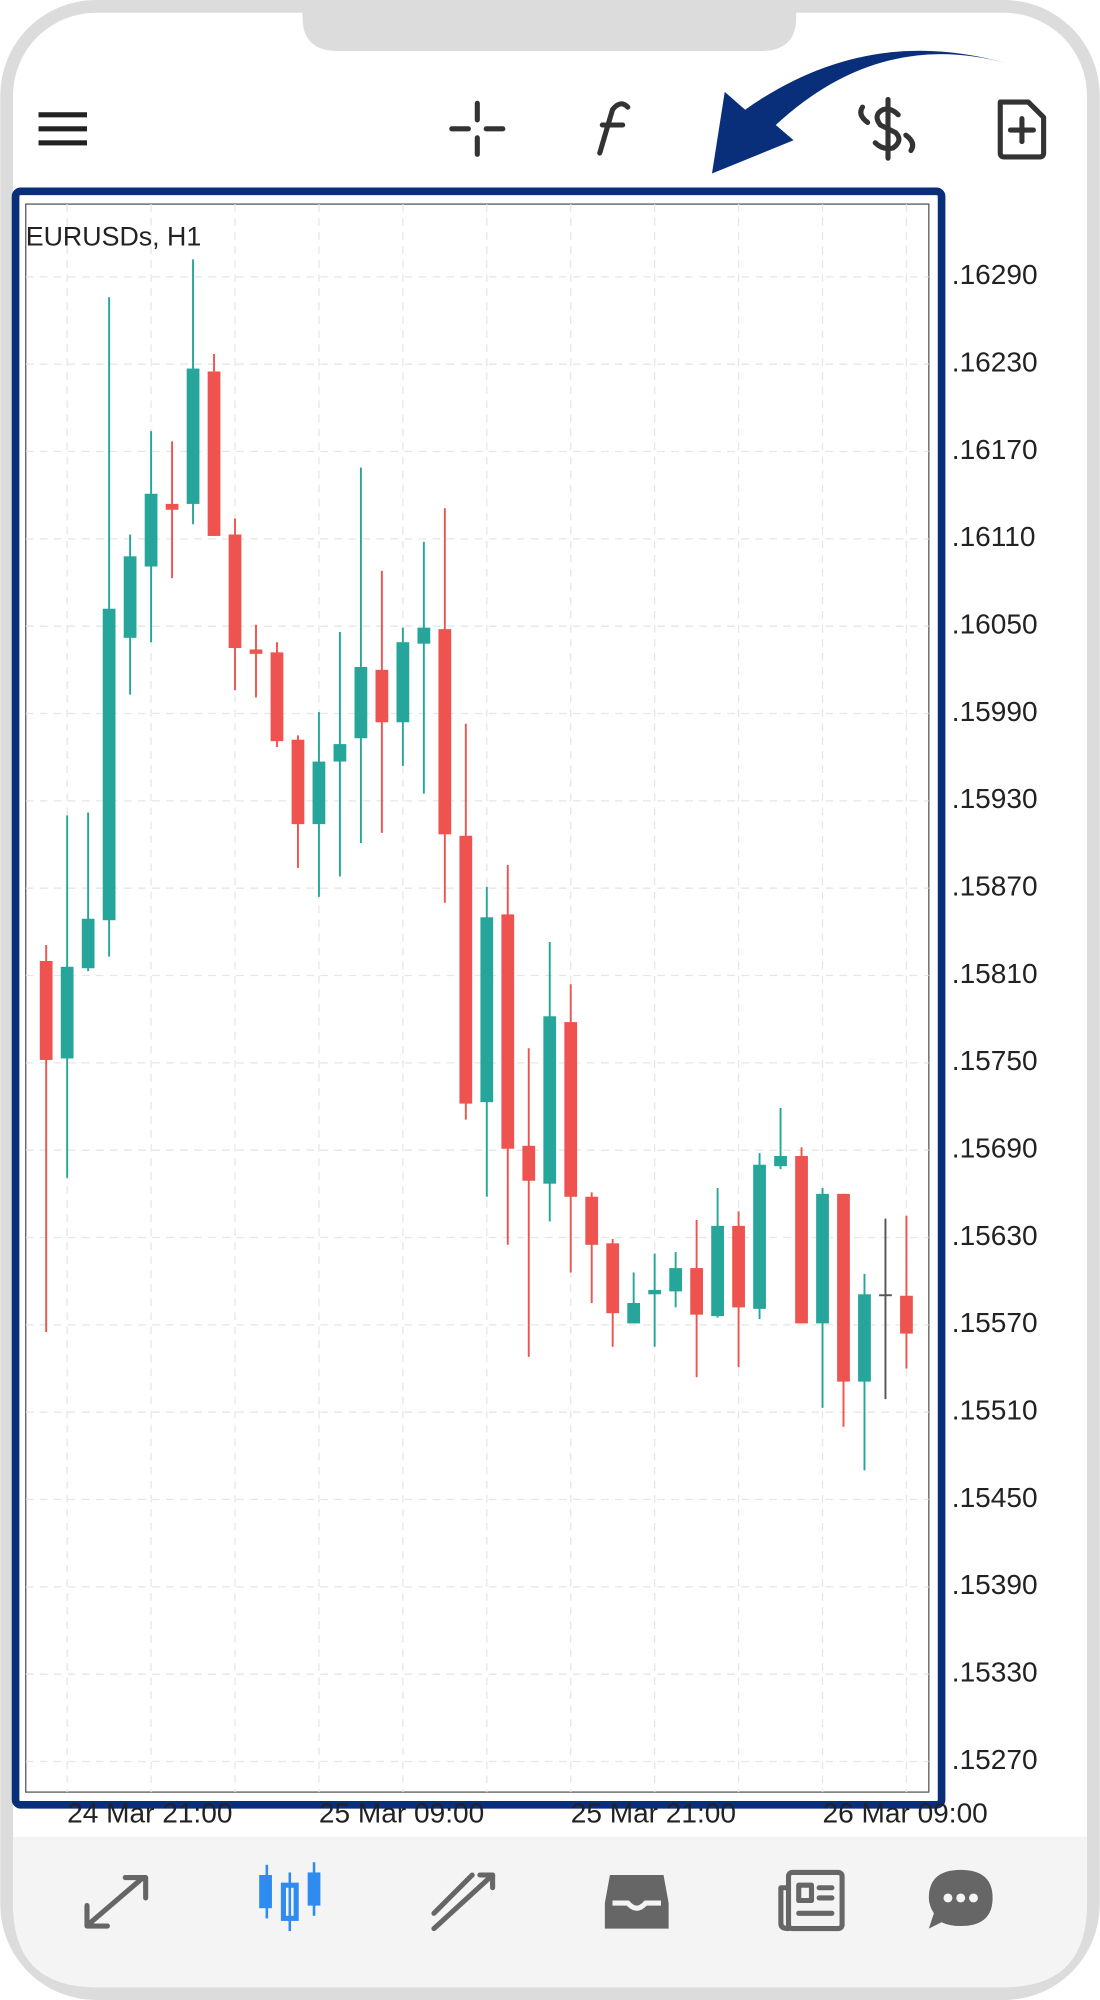  I want to click on y-tick-label: .15870, so click(995, 886).